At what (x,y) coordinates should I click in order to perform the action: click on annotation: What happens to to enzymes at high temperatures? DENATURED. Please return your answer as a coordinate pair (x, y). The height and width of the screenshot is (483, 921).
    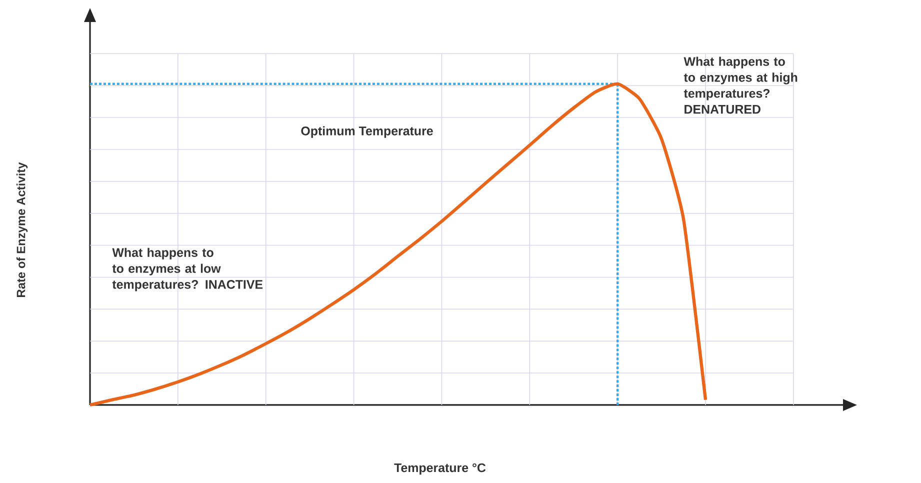
    Looking at the image, I should click on (741, 85).